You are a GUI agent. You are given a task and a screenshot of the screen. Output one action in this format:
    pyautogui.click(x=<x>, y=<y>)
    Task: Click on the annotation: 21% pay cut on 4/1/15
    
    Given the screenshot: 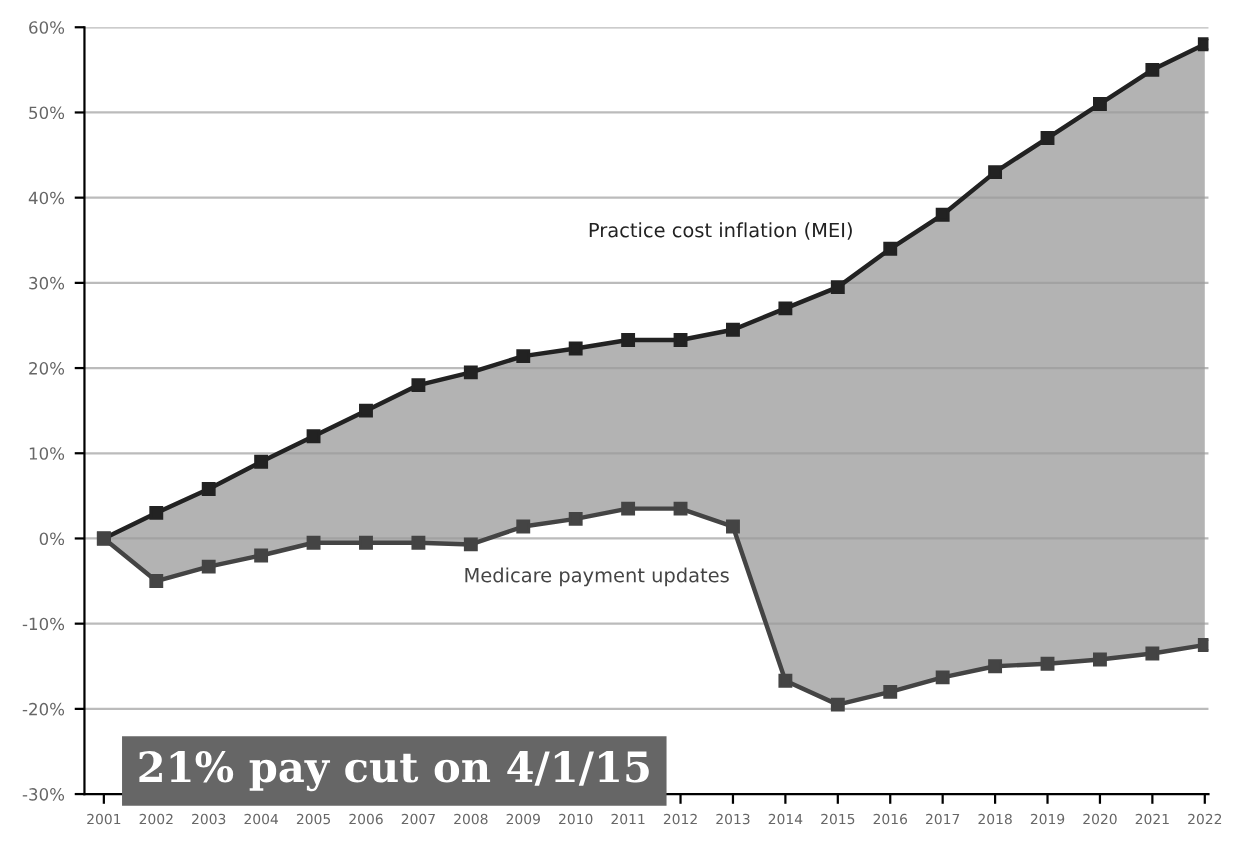 What is the action you would take?
    pyautogui.click(x=394, y=771)
    